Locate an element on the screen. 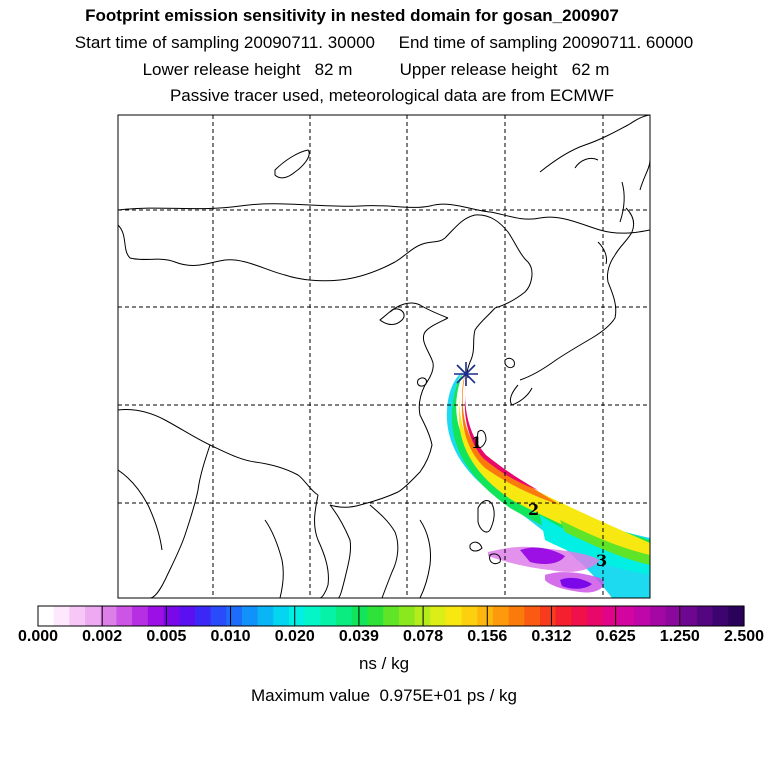 This screenshot has height=768, width=768. colorbar-tick-label: 2.500 is located at coordinates (744, 636).